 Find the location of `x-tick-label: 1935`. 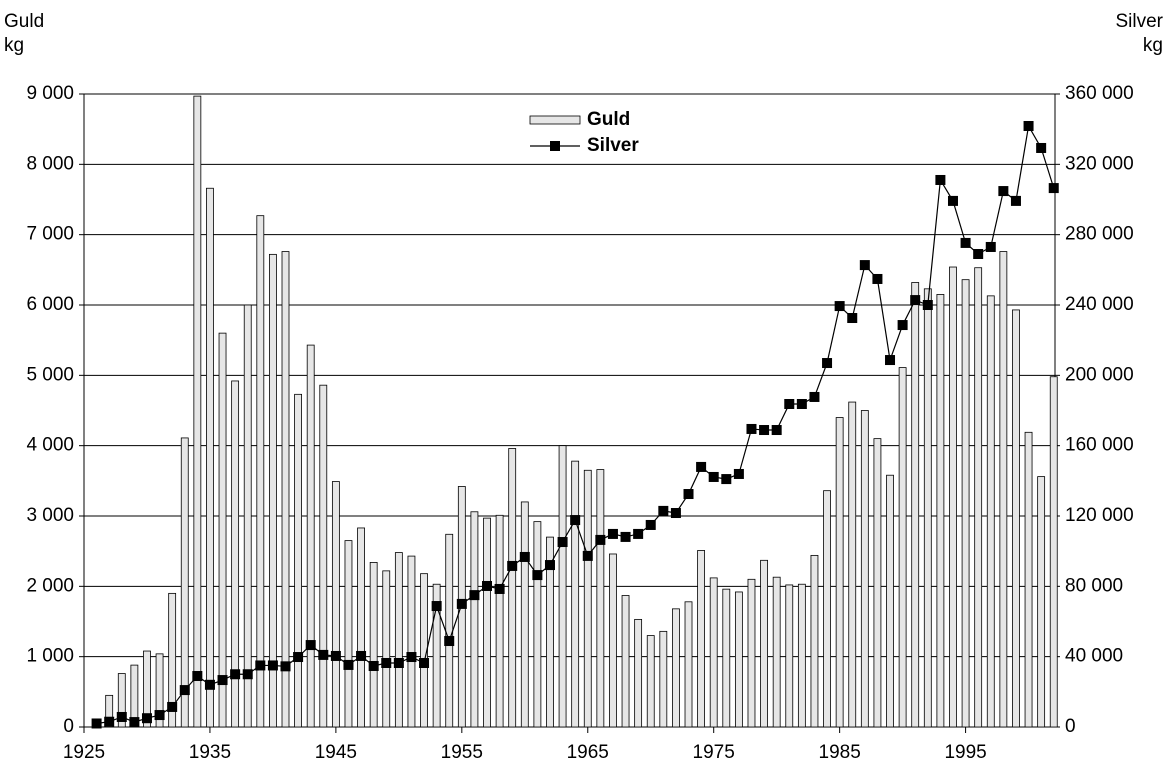

x-tick-label: 1935 is located at coordinates (210, 752).